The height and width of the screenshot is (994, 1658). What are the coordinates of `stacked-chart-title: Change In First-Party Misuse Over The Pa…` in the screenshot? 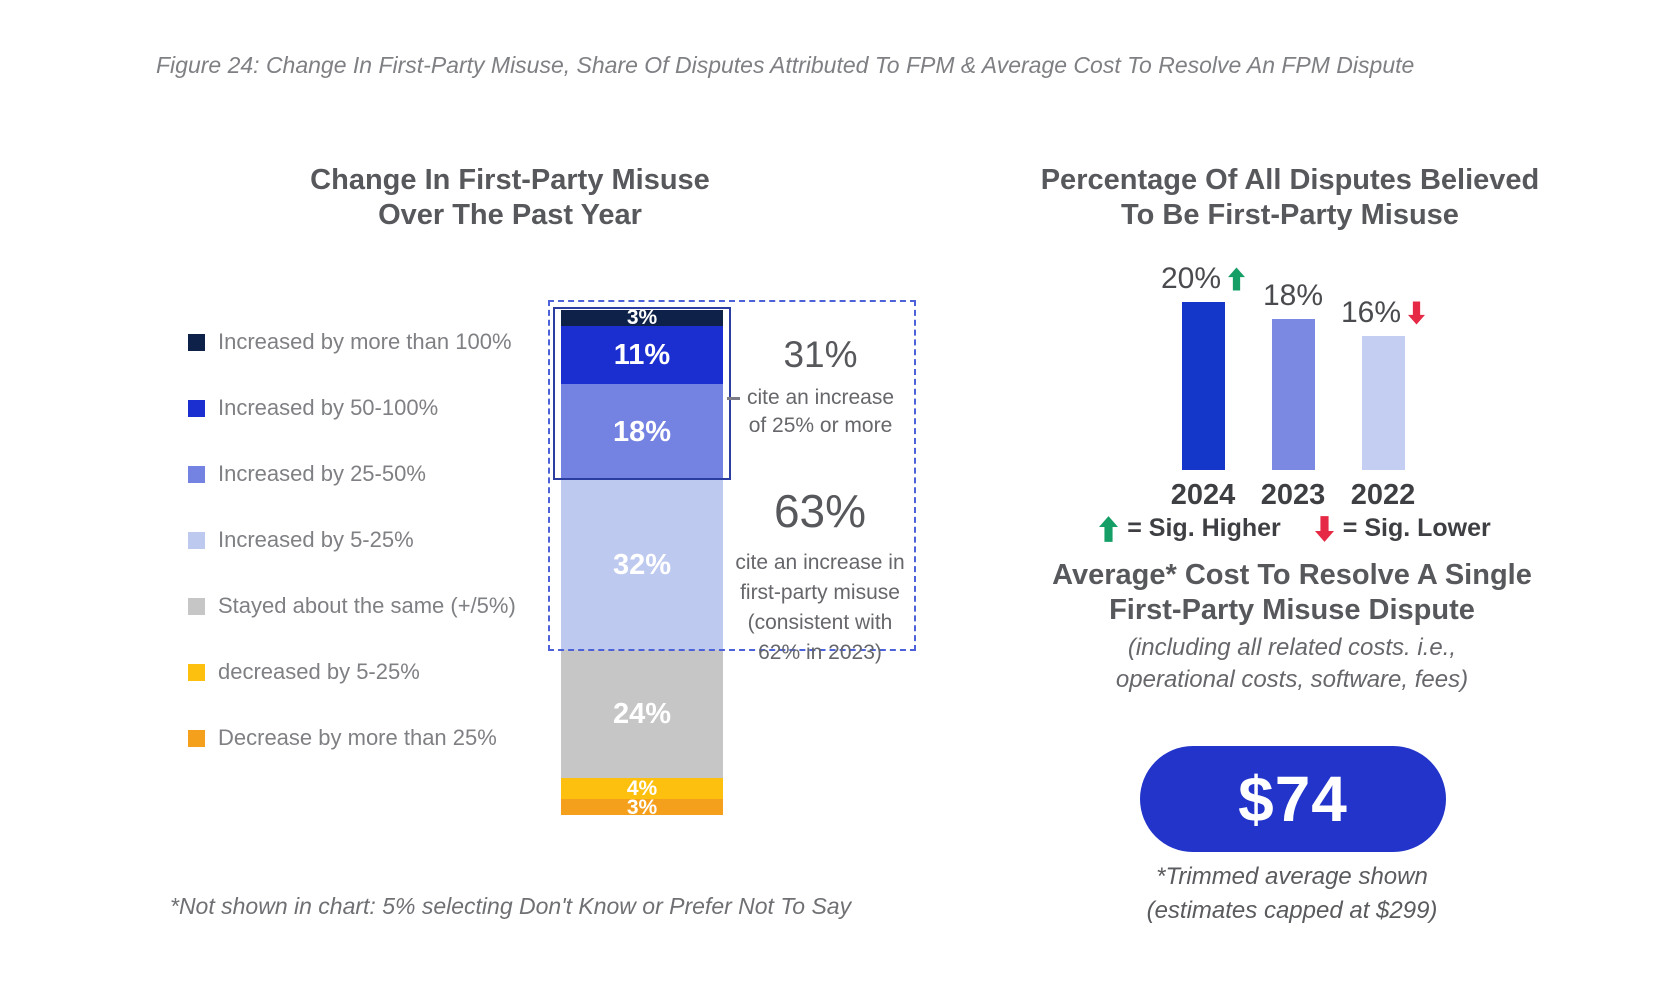 It's located at (510, 197).